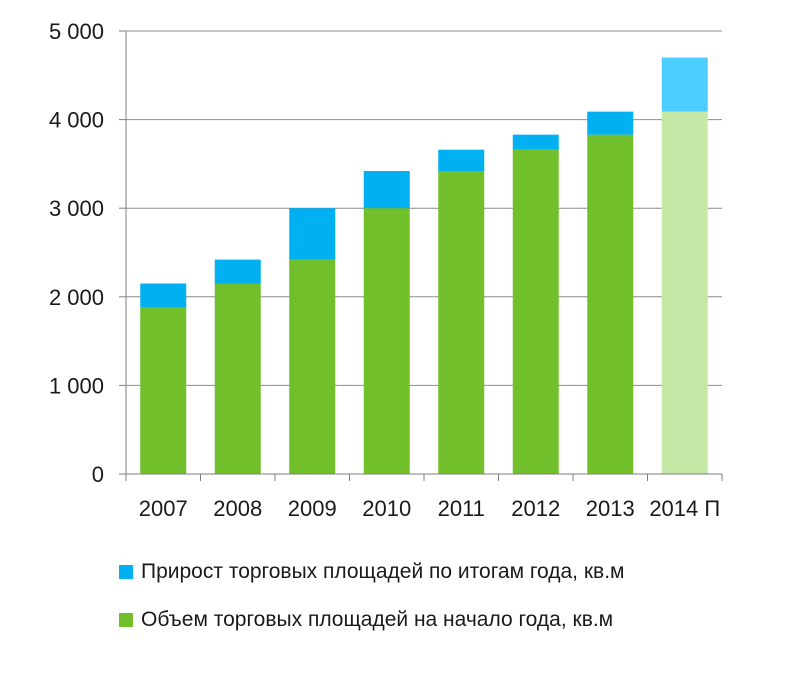 The image size is (789, 699). What do you see at coordinates (237, 508) in the screenshot?
I see `x-tick-label: 2008` at bounding box center [237, 508].